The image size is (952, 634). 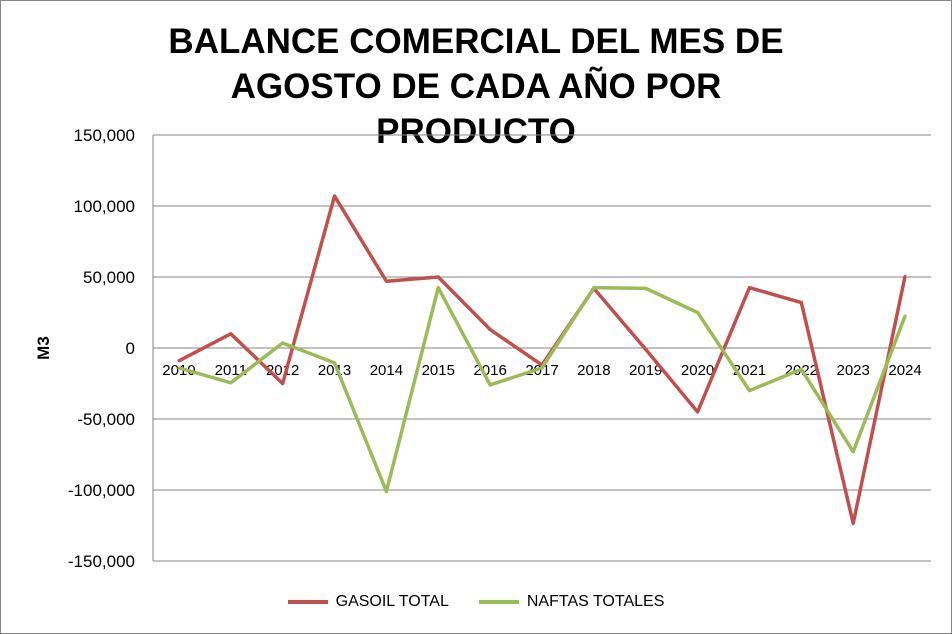 I want to click on legend-item-gasoil: GASOIL TOTAL, so click(x=368, y=602).